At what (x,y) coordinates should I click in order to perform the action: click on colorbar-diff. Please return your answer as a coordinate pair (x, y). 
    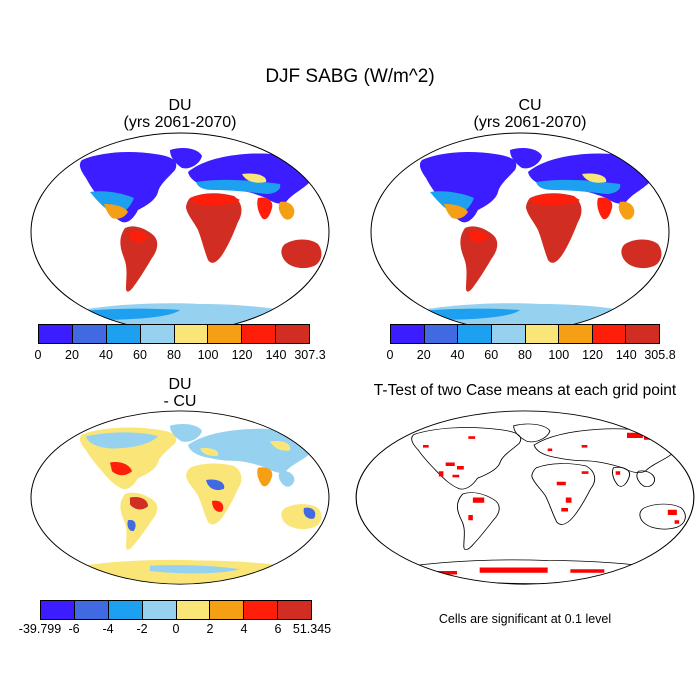
    Looking at the image, I should click on (176, 610).